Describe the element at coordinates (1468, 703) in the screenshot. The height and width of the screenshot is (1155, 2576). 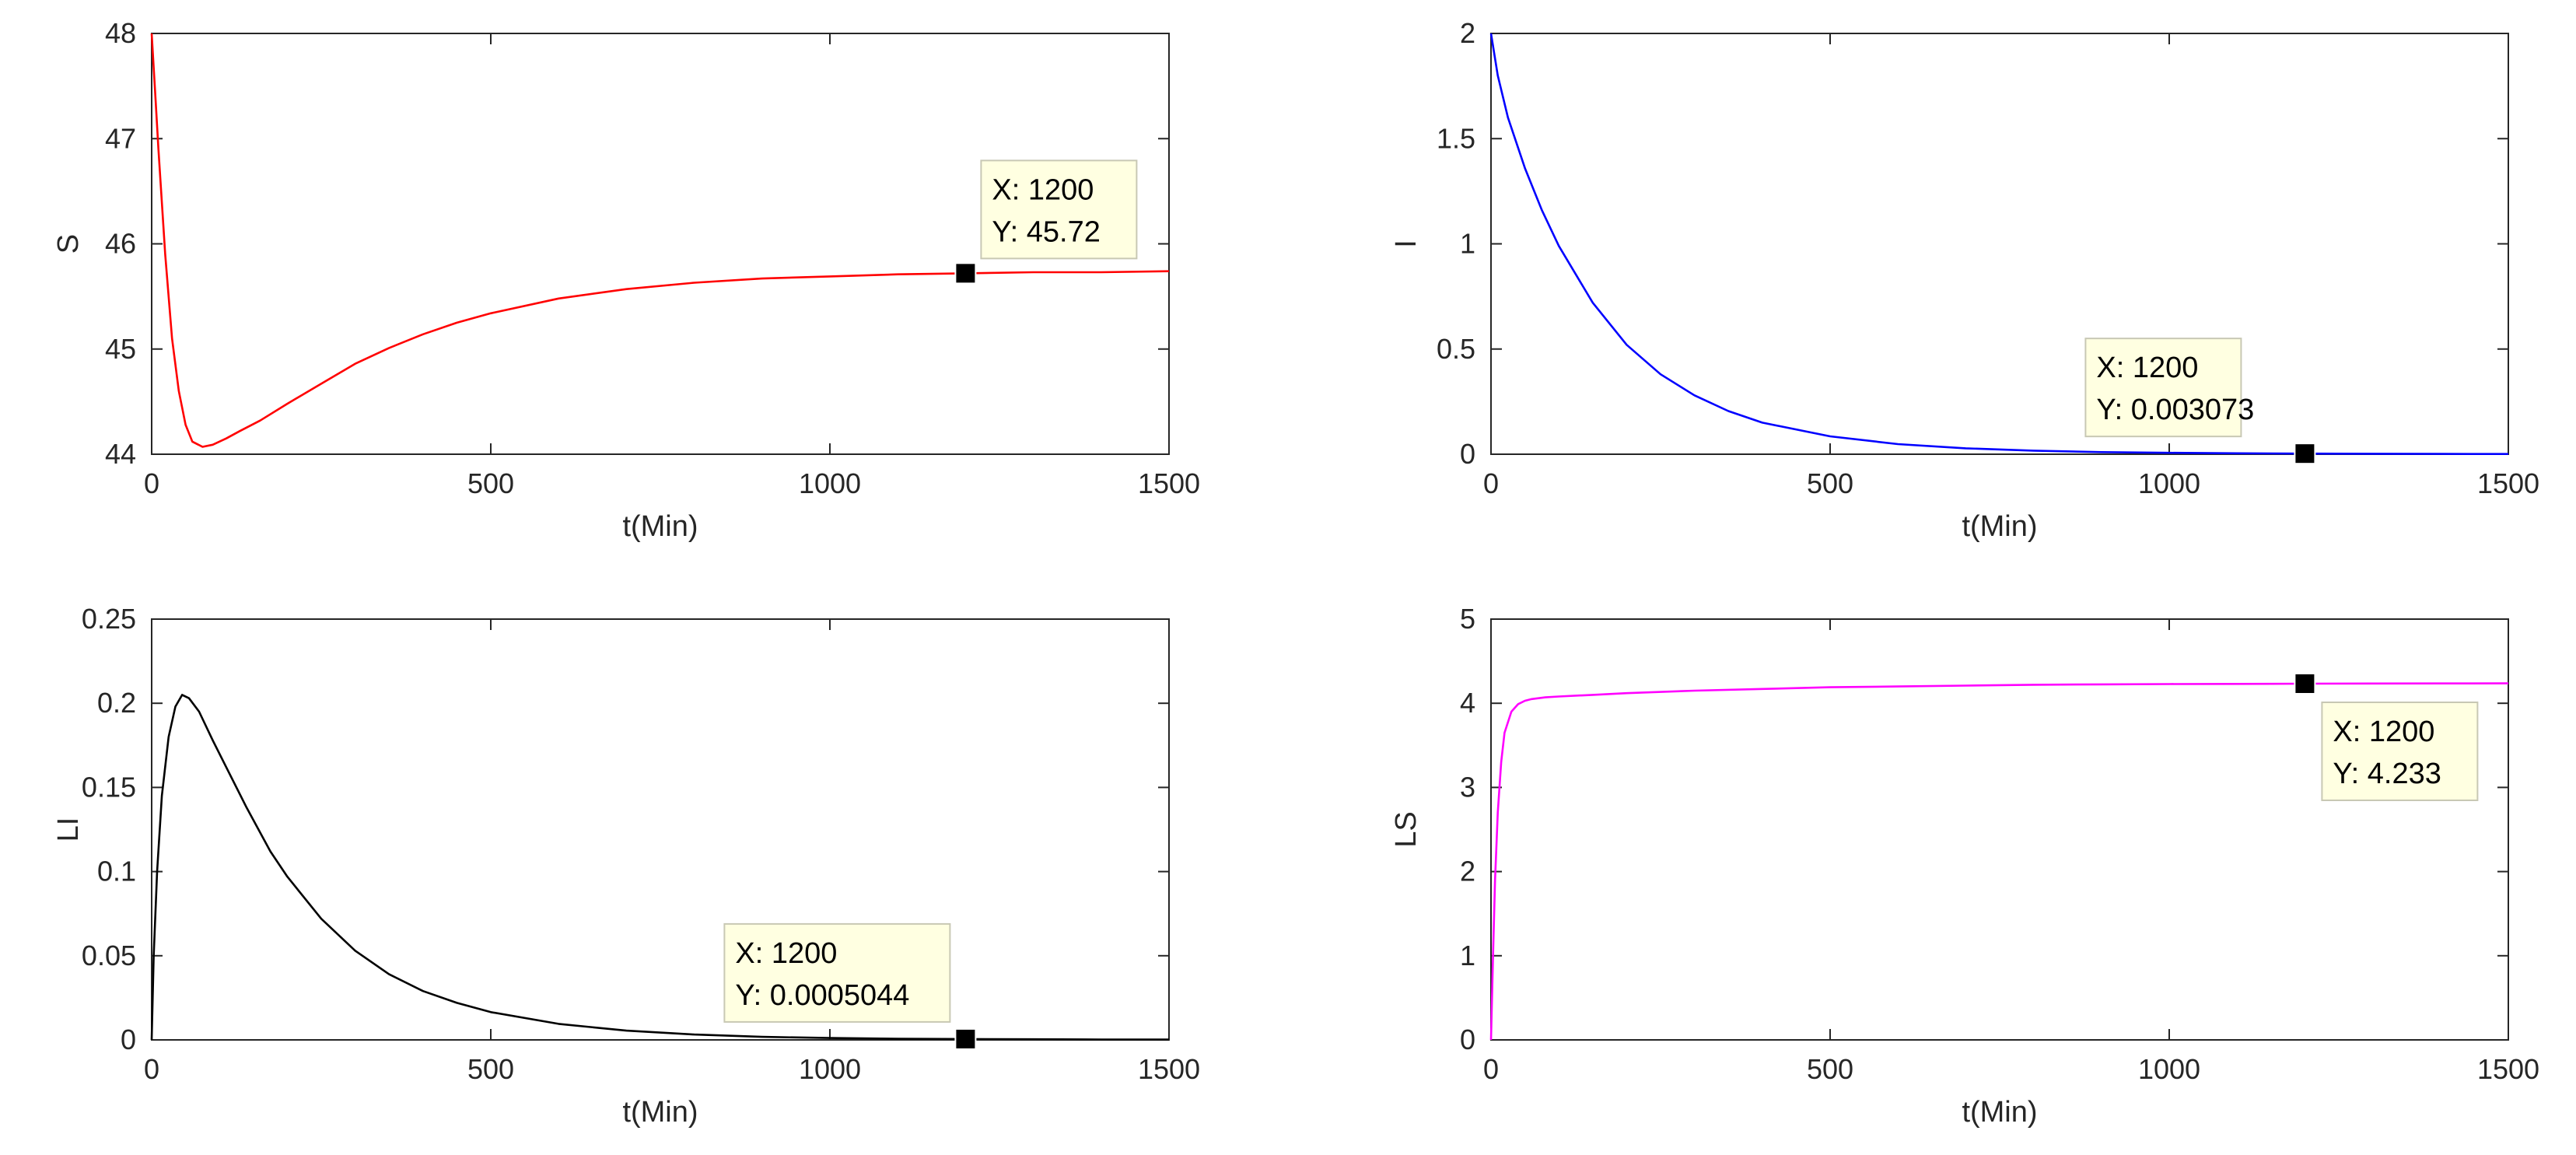
I see `y-tick-label: 4` at that location.